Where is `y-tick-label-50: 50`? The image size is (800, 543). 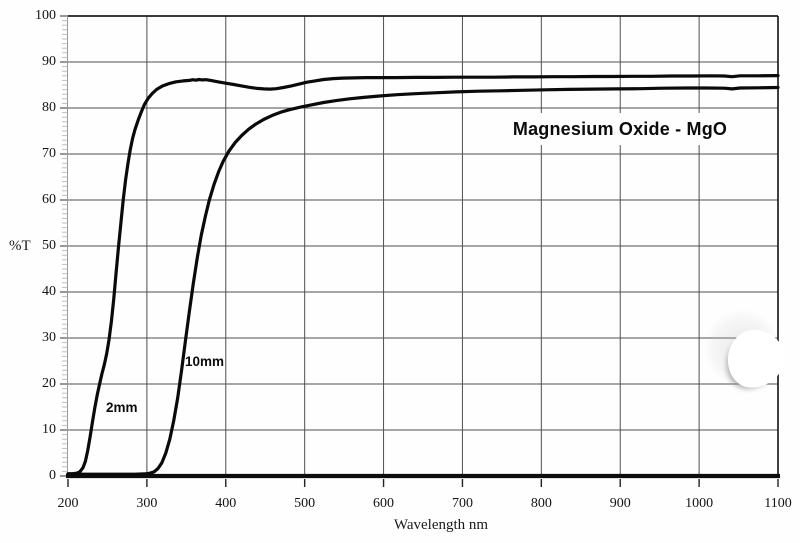
y-tick-label-50: 50 is located at coordinates (49, 245).